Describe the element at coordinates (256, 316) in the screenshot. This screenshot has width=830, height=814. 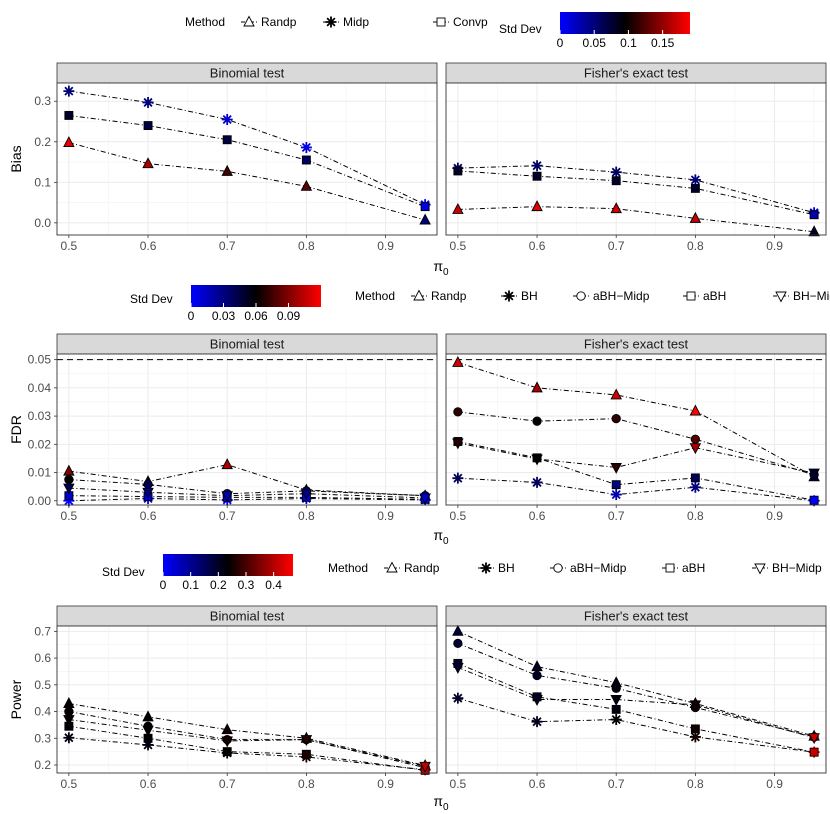
I see `colorbar-tick-label: 0.06` at that location.